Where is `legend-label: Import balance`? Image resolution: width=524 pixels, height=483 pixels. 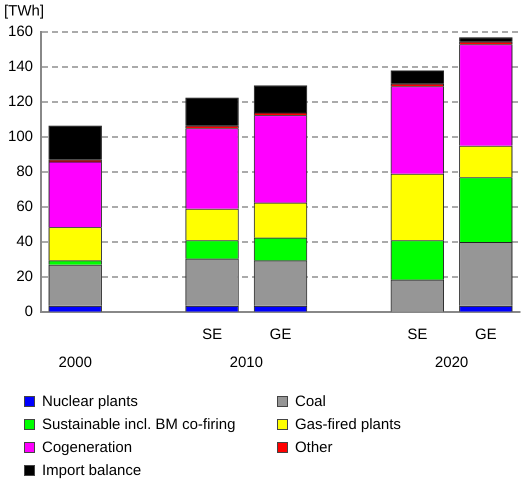 legend-label: Import balance is located at coordinates (92, 470).